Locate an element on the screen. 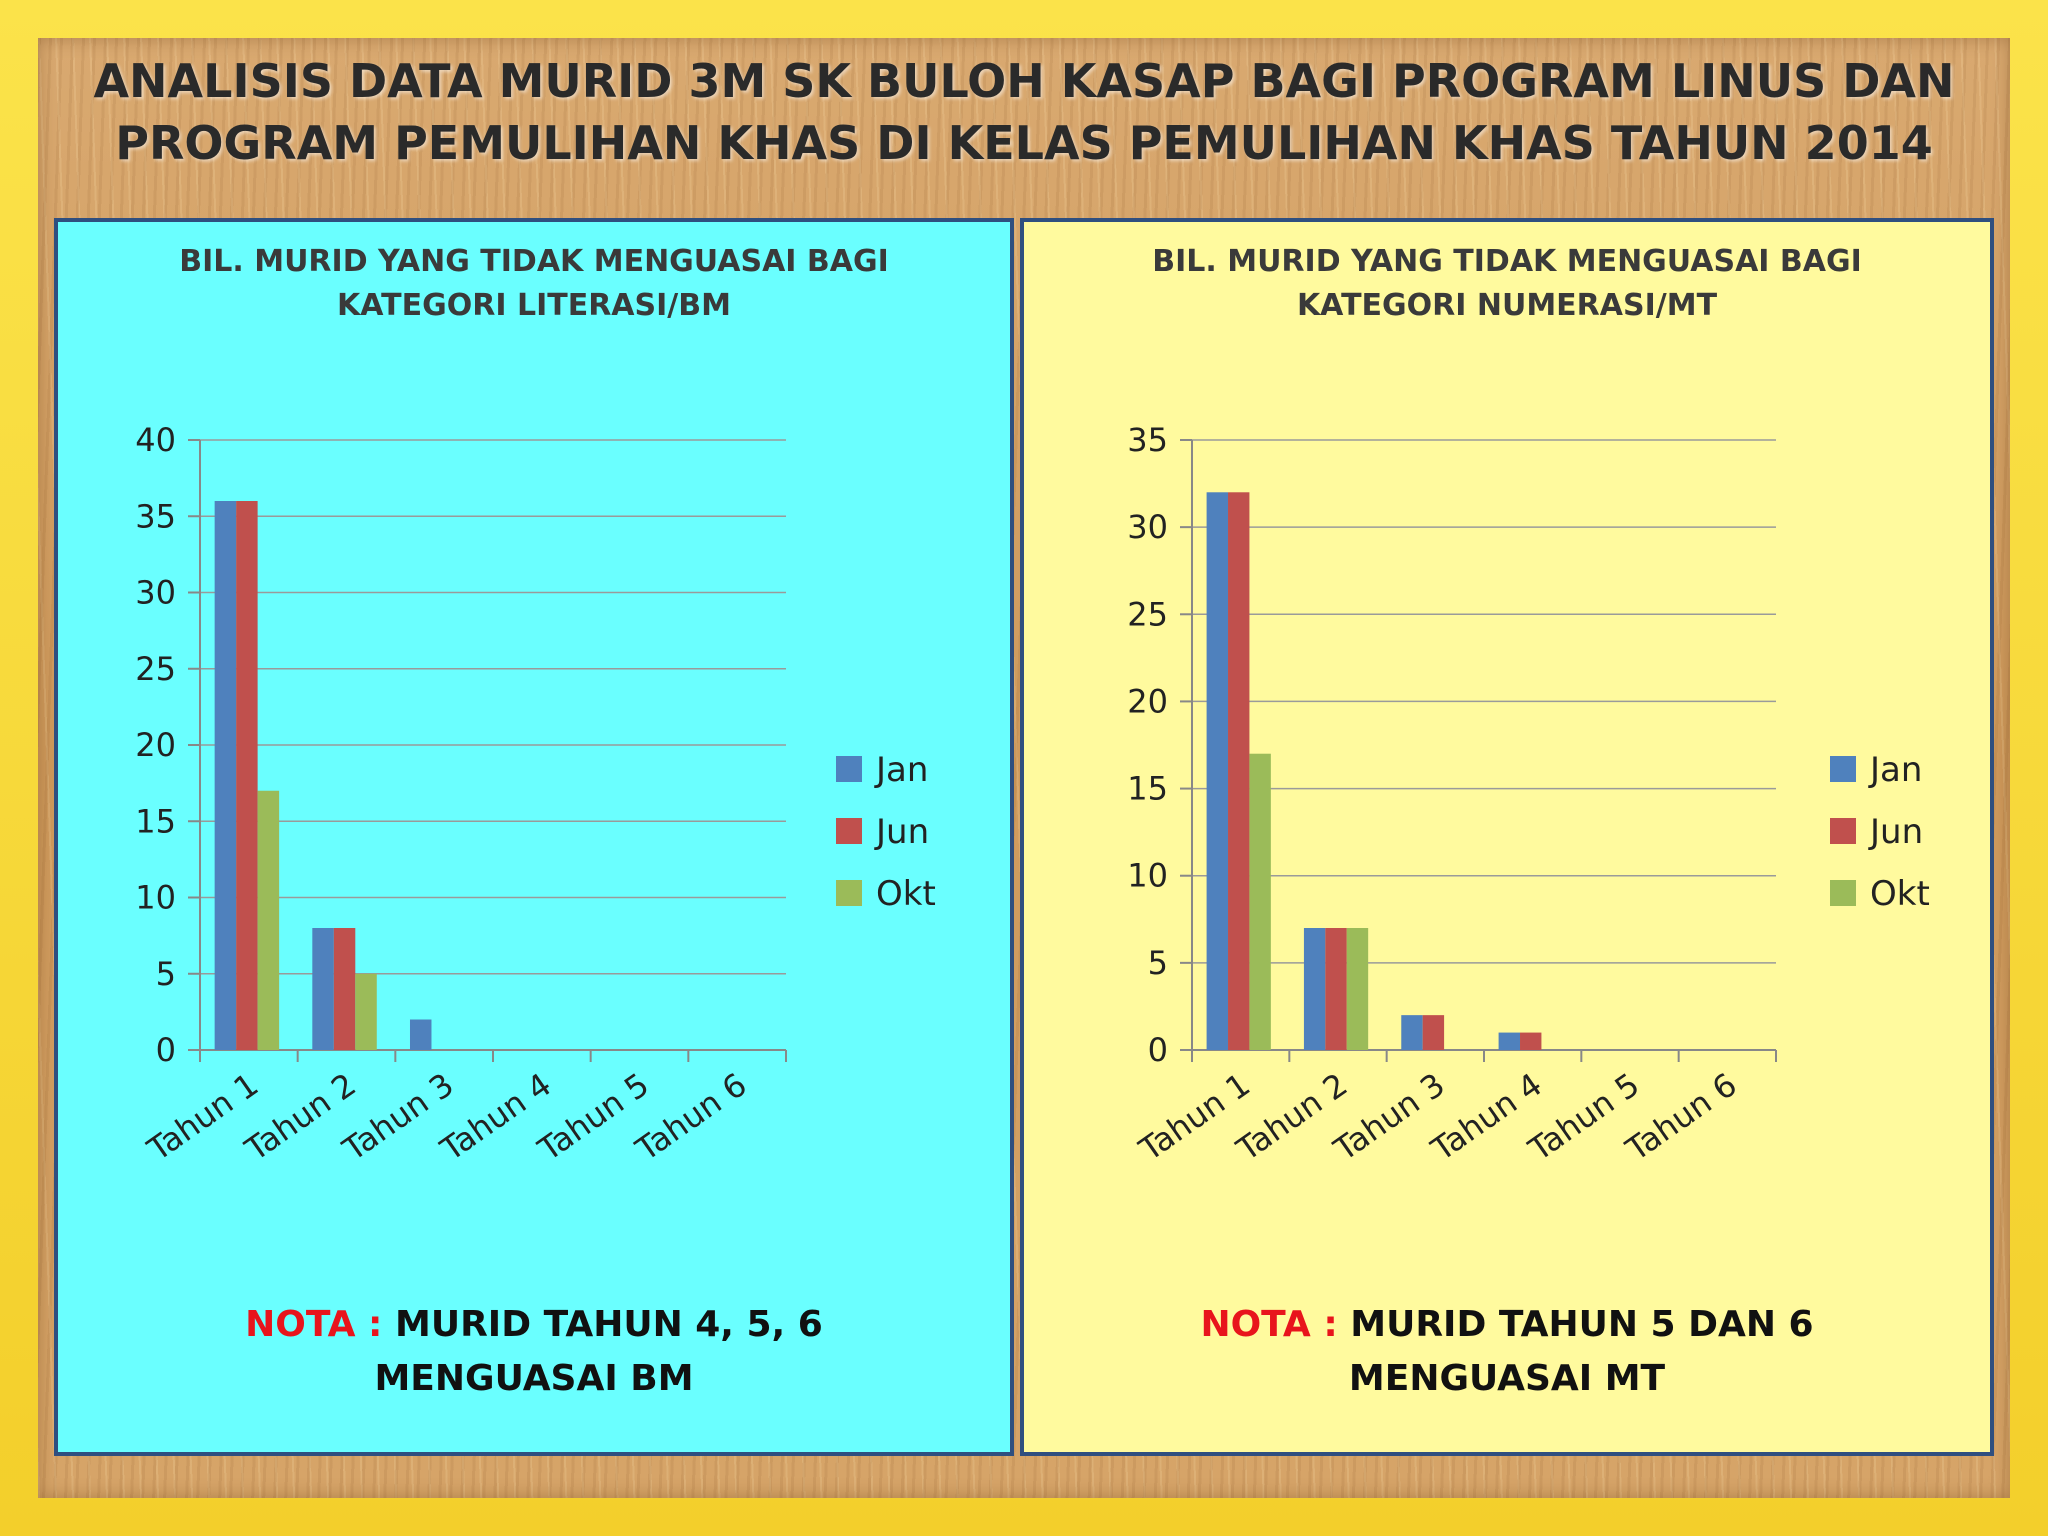 The width and height of the screenshot is (2048, 1536). note-line-2: MENGUASAI BM is located at coordinates (534, 1378).